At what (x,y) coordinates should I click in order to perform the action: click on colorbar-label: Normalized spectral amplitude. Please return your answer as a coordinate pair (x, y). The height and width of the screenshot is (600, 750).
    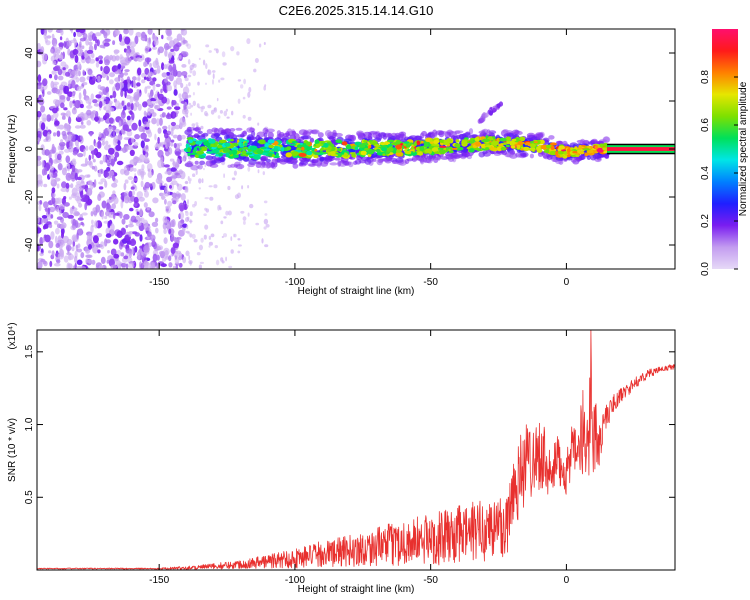
    Looking at the image, I should click on (743, 148).